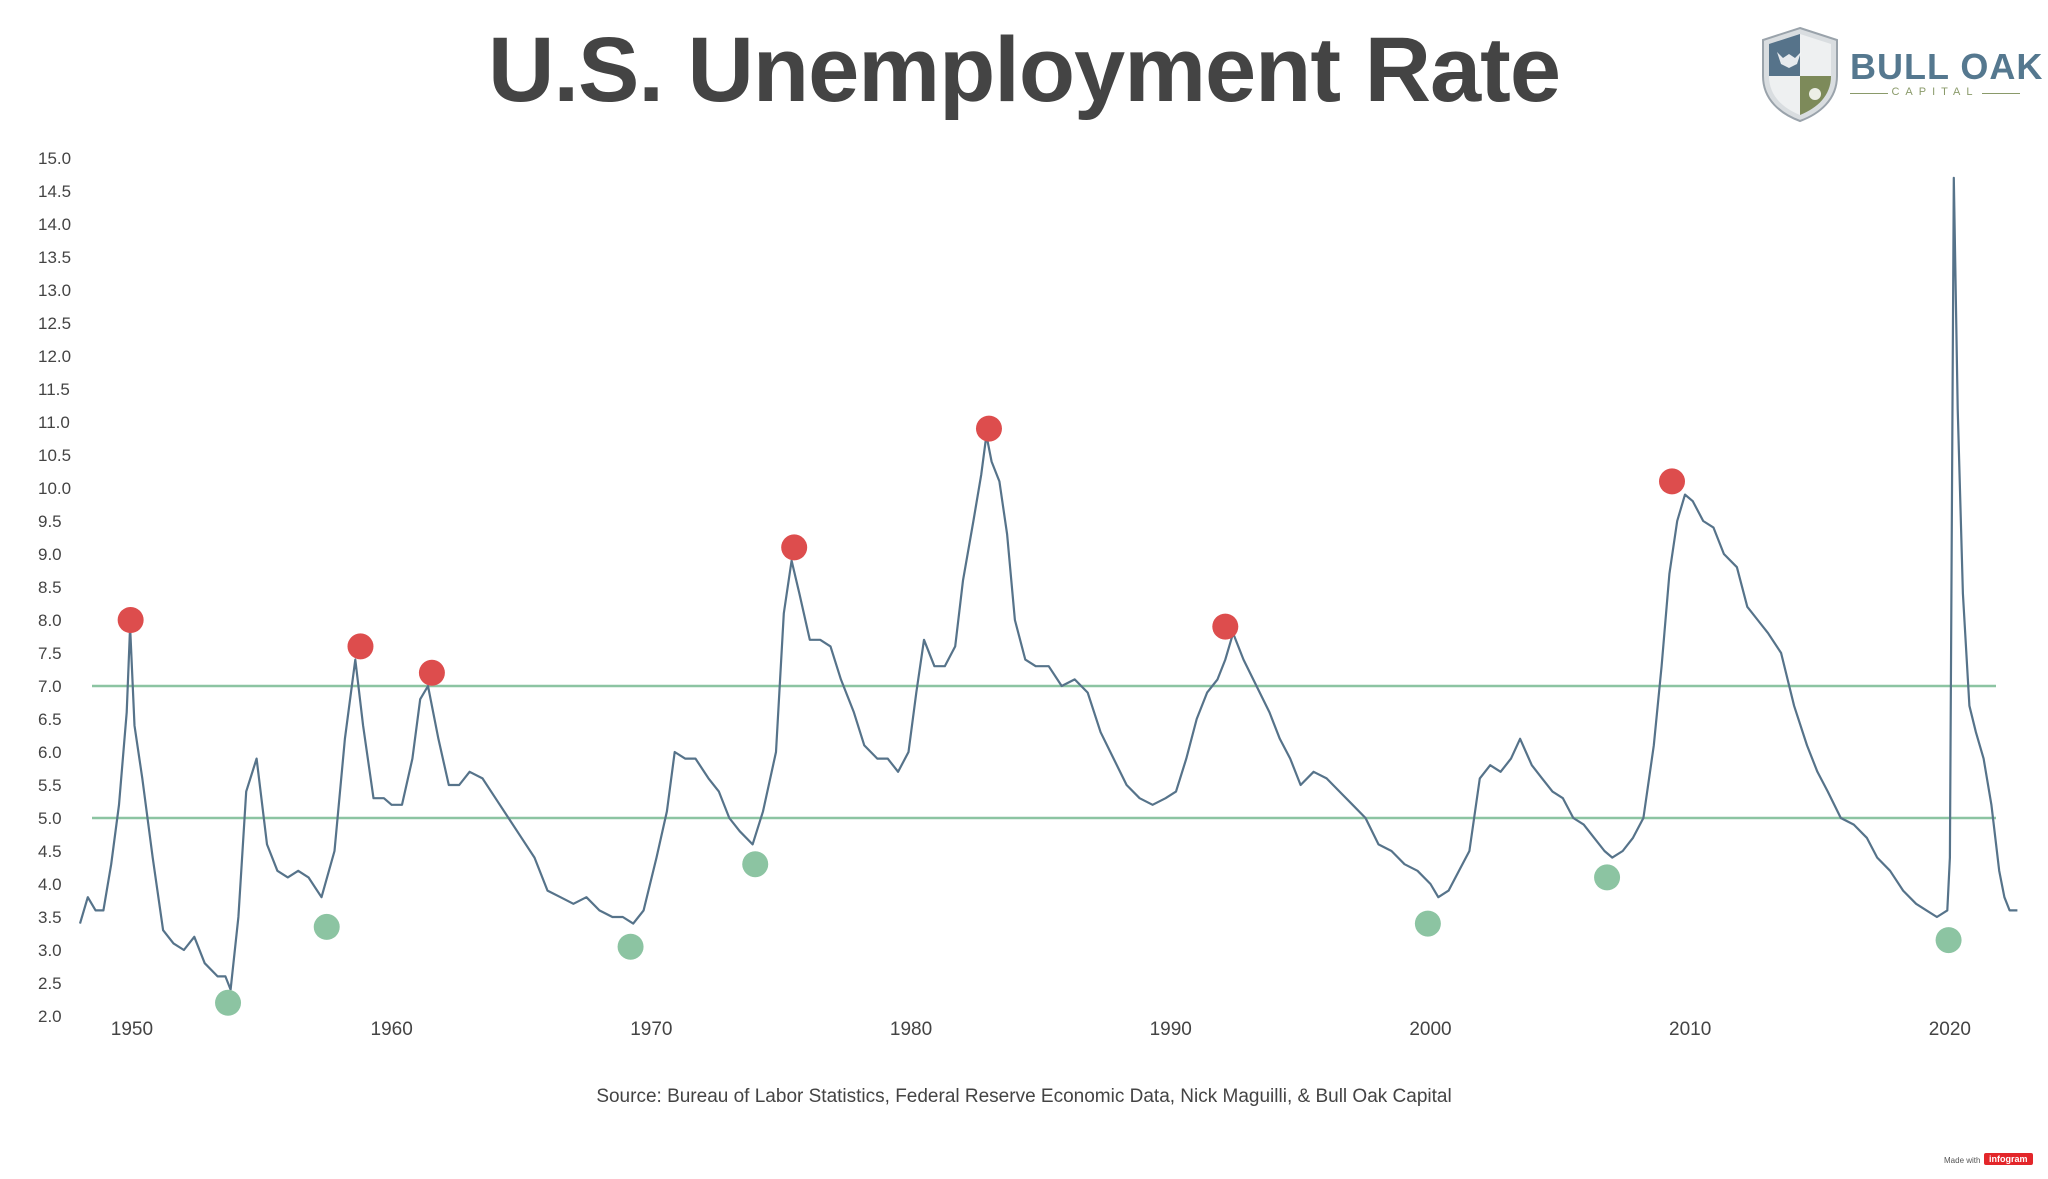 This screenshot has height=1179, width=2048. I want to click on y-tick-label: 11.5, so click(54, 389).